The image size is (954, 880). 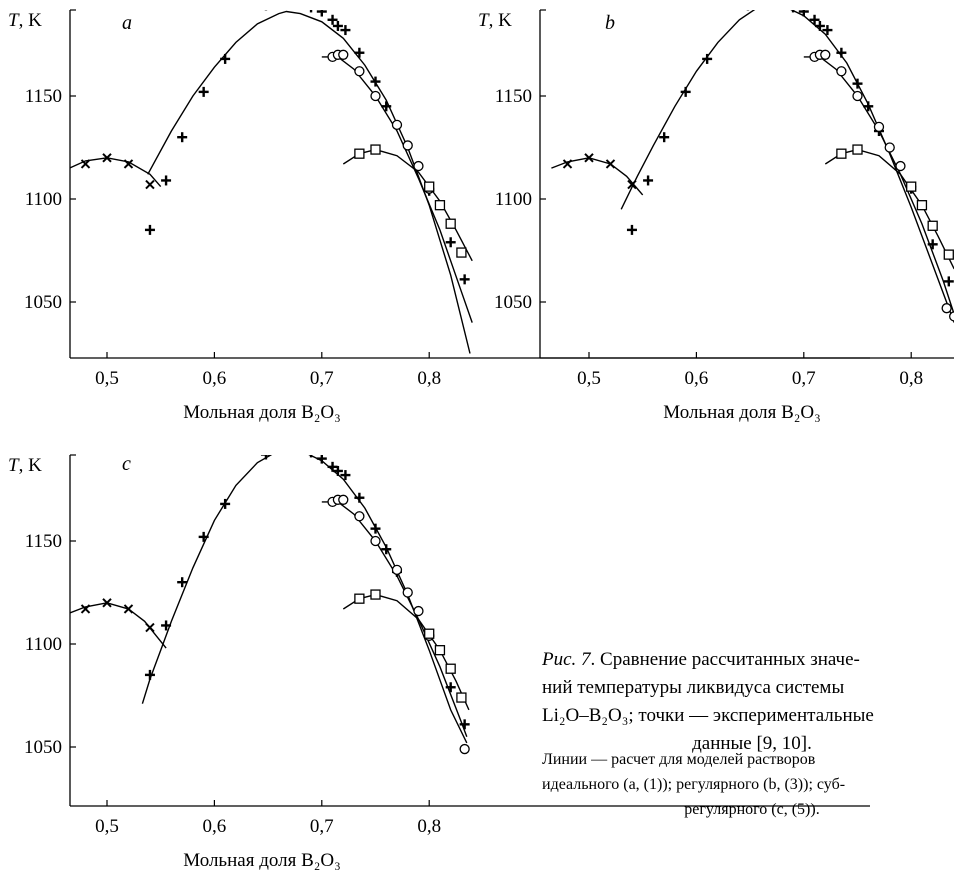 What do you see at coordinates (513, 96) in the screenshot?
I see `y-tick-label: 1150` at bounding box center [513, 96].